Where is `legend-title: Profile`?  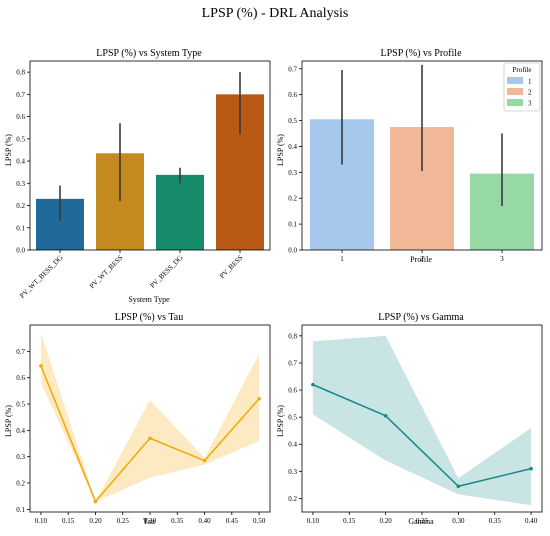 legend-title: Profile is located at coordinates (521, 70).